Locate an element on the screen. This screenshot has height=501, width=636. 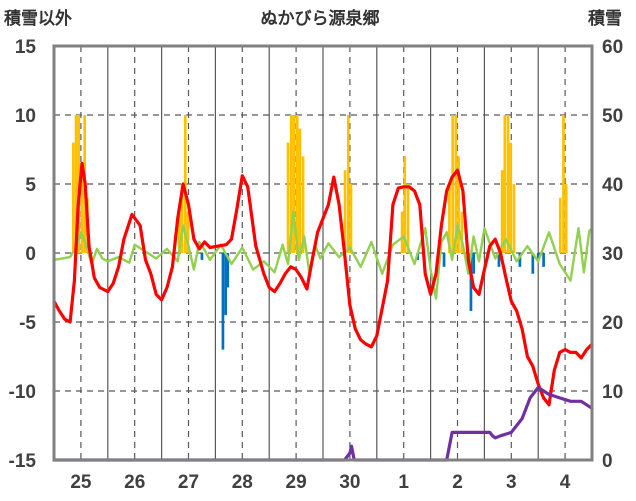
x-tick-label: 4 is located at coordinates (565, 482).